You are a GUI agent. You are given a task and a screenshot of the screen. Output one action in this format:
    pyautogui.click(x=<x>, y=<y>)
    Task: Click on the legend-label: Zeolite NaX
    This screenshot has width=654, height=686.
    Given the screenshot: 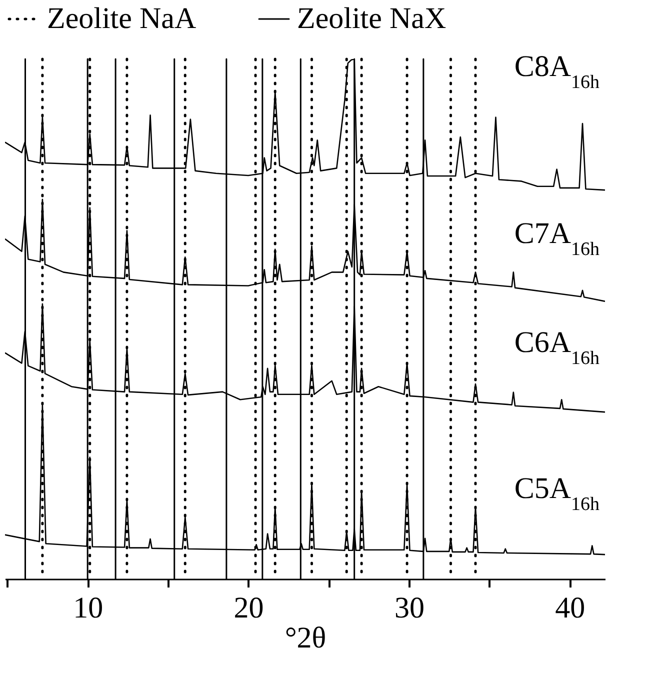 What is the action you would take?
    pyautogui.click(x=371, y=18)
    